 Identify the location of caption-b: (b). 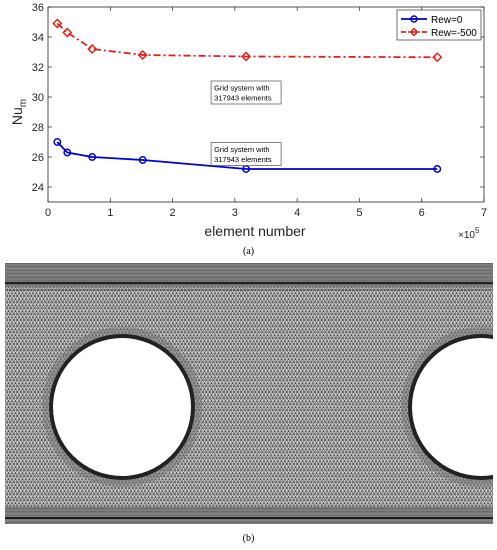
(248, 538).